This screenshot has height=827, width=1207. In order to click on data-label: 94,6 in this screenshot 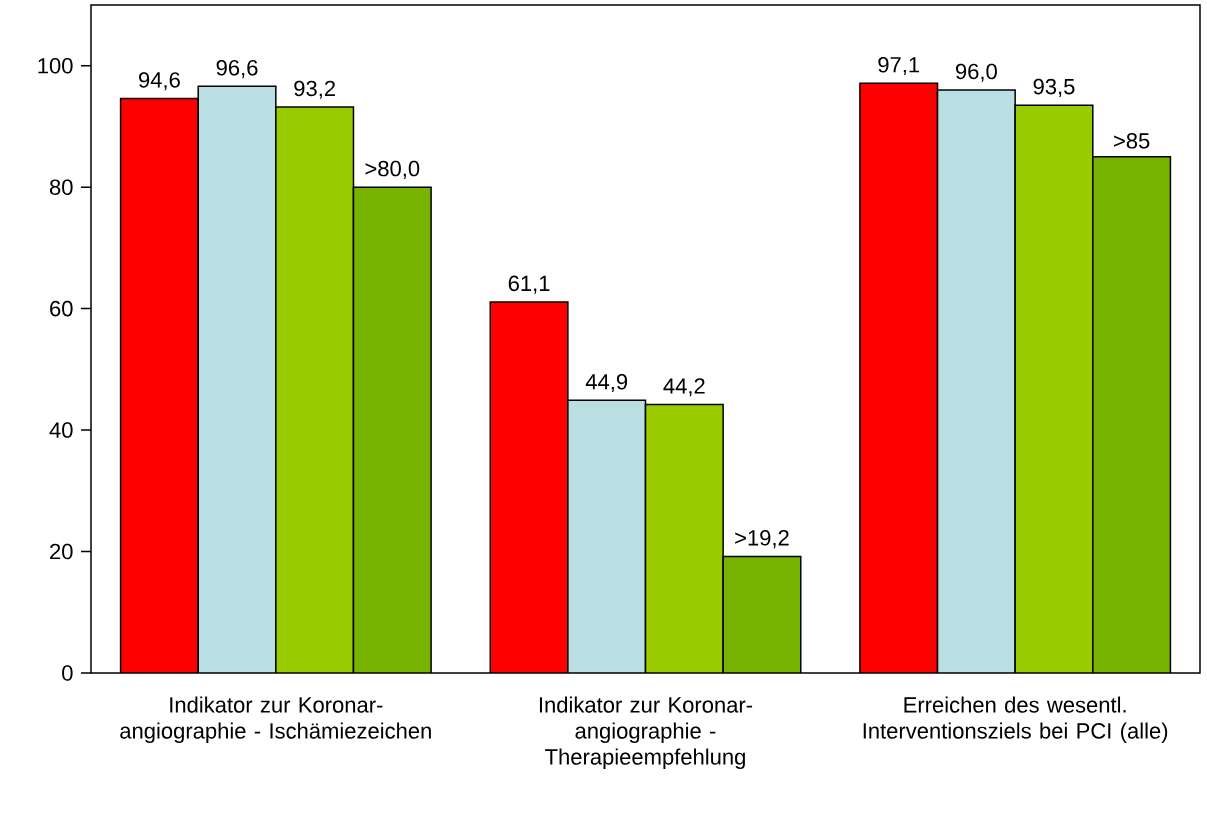, I will do `click(159, 81)`.